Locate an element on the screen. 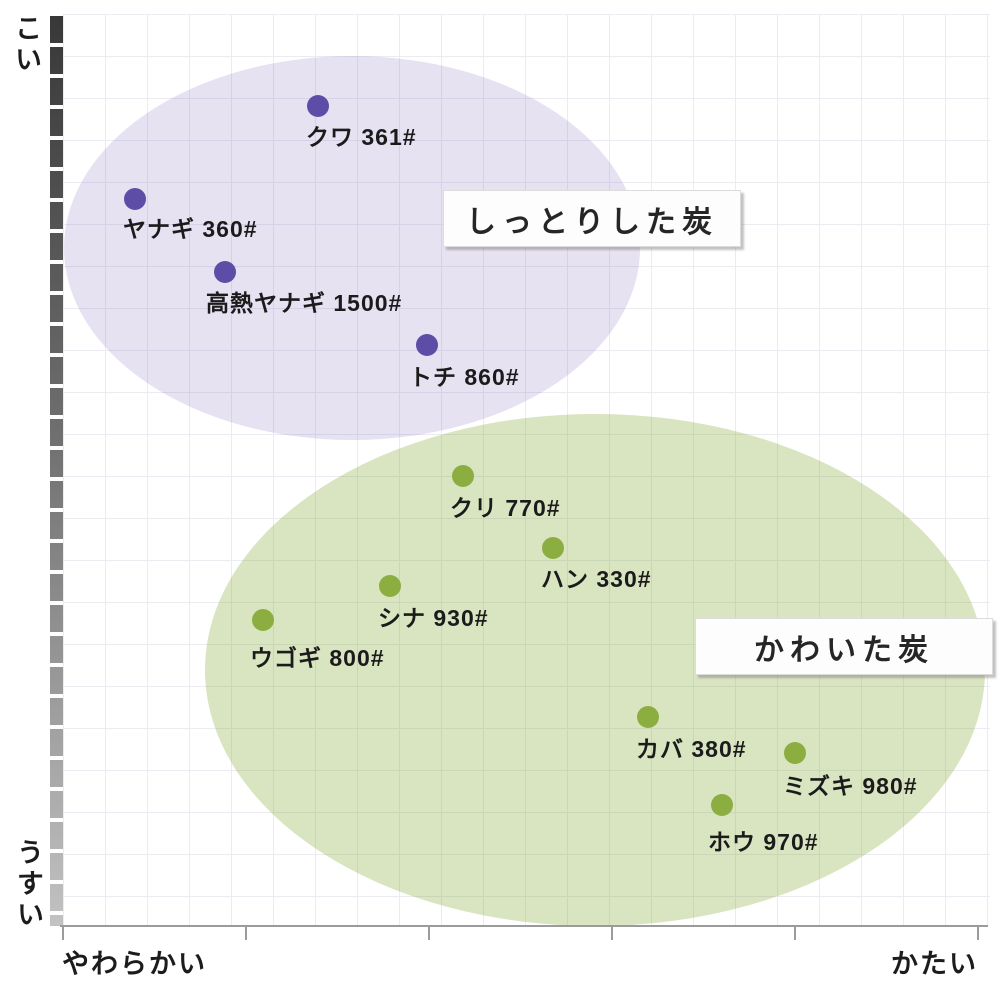 Image resolution: width=1000 pixels, height=1000 pixels. y-axis-top-label: こい is located at coordinates (26, 45).